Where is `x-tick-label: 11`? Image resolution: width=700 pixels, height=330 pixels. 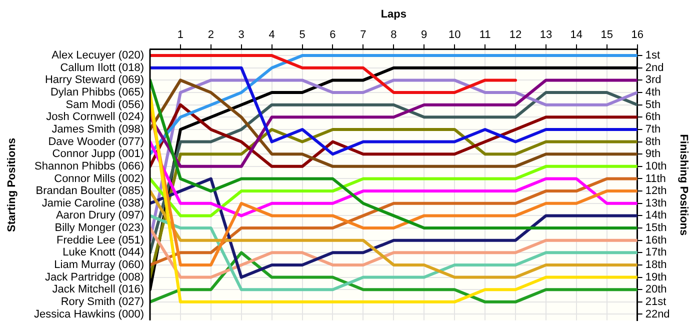
x-tick-label: 11 is located at coordinates (485, 34).